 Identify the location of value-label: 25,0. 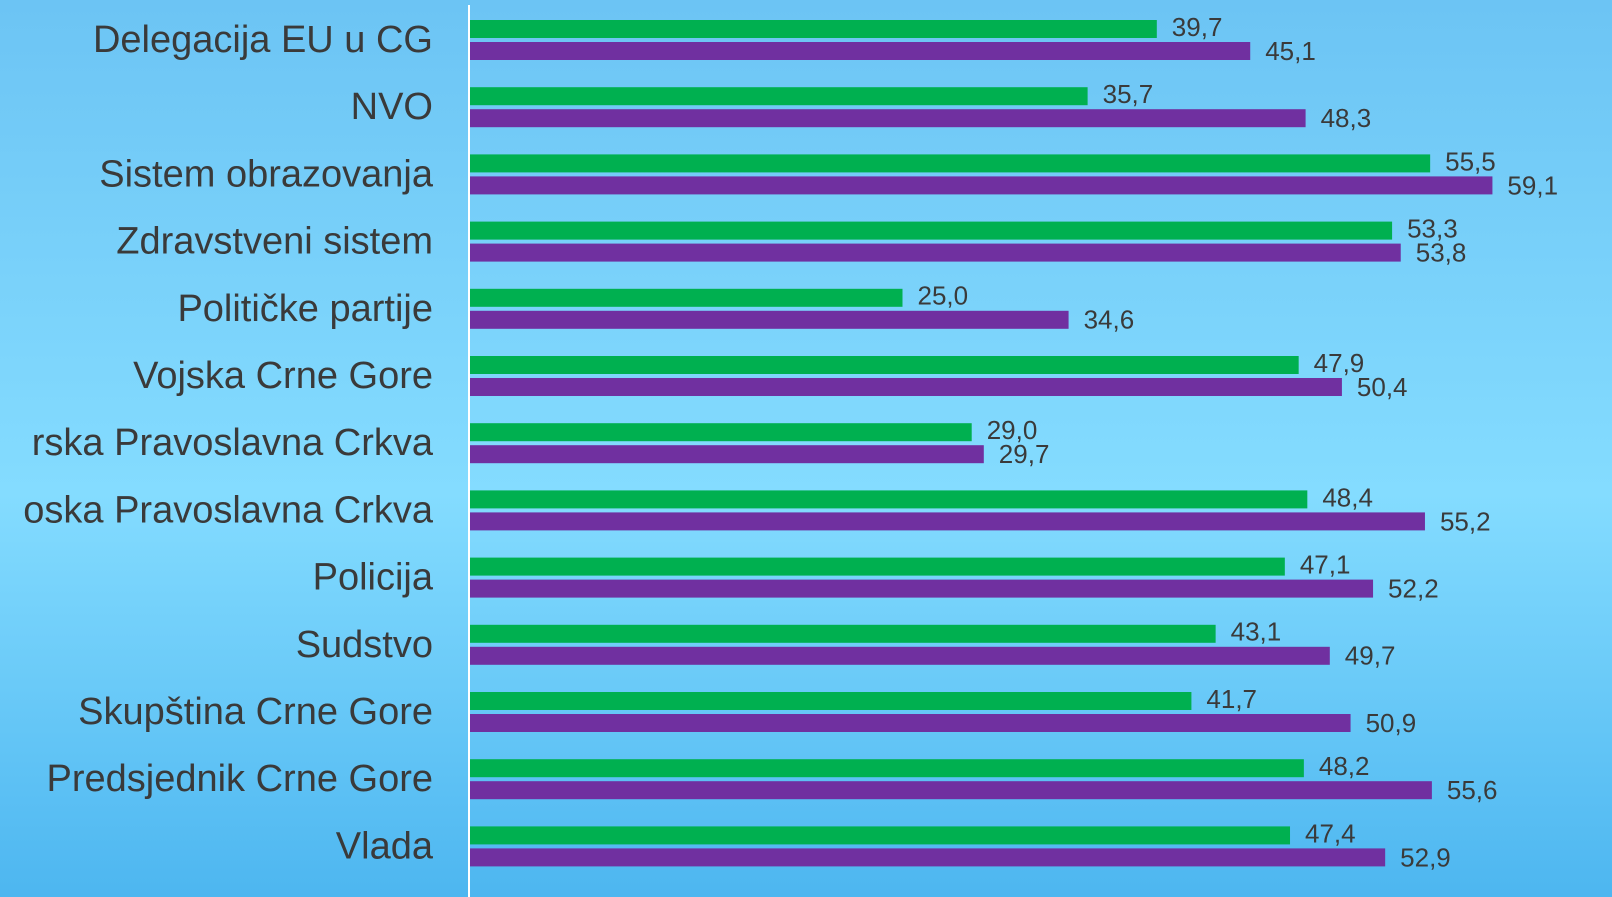
(943, 296).